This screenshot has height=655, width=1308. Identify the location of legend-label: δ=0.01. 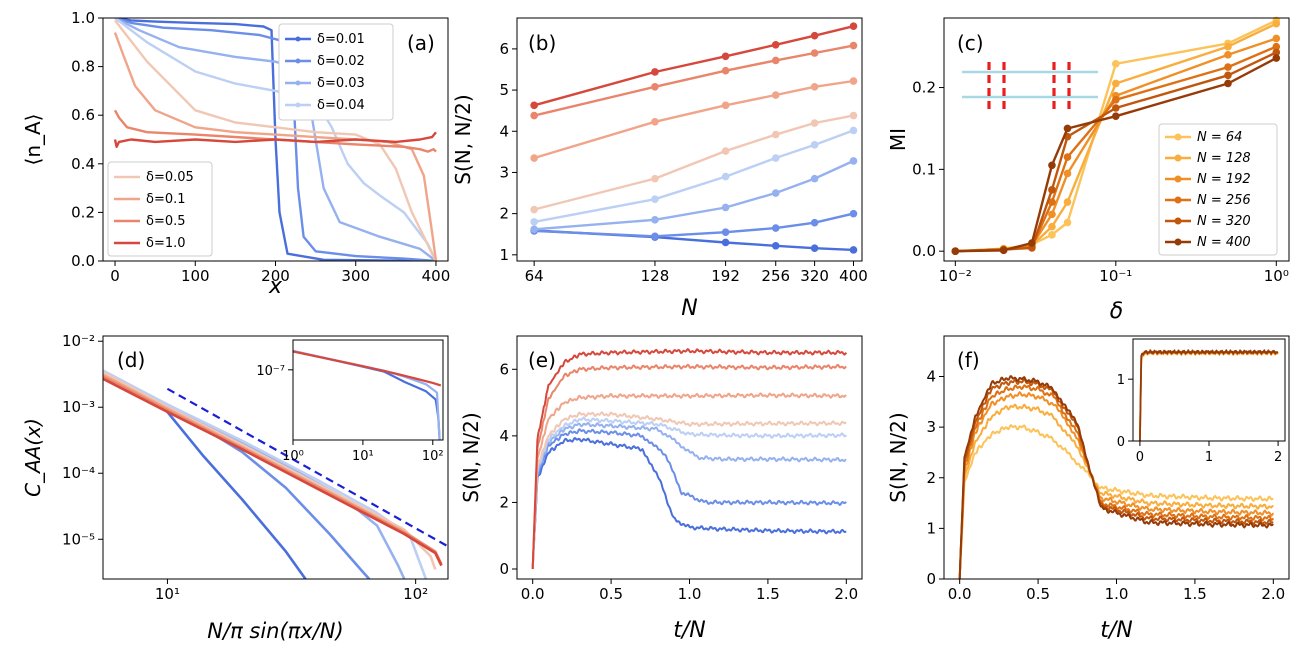
(341, 39).